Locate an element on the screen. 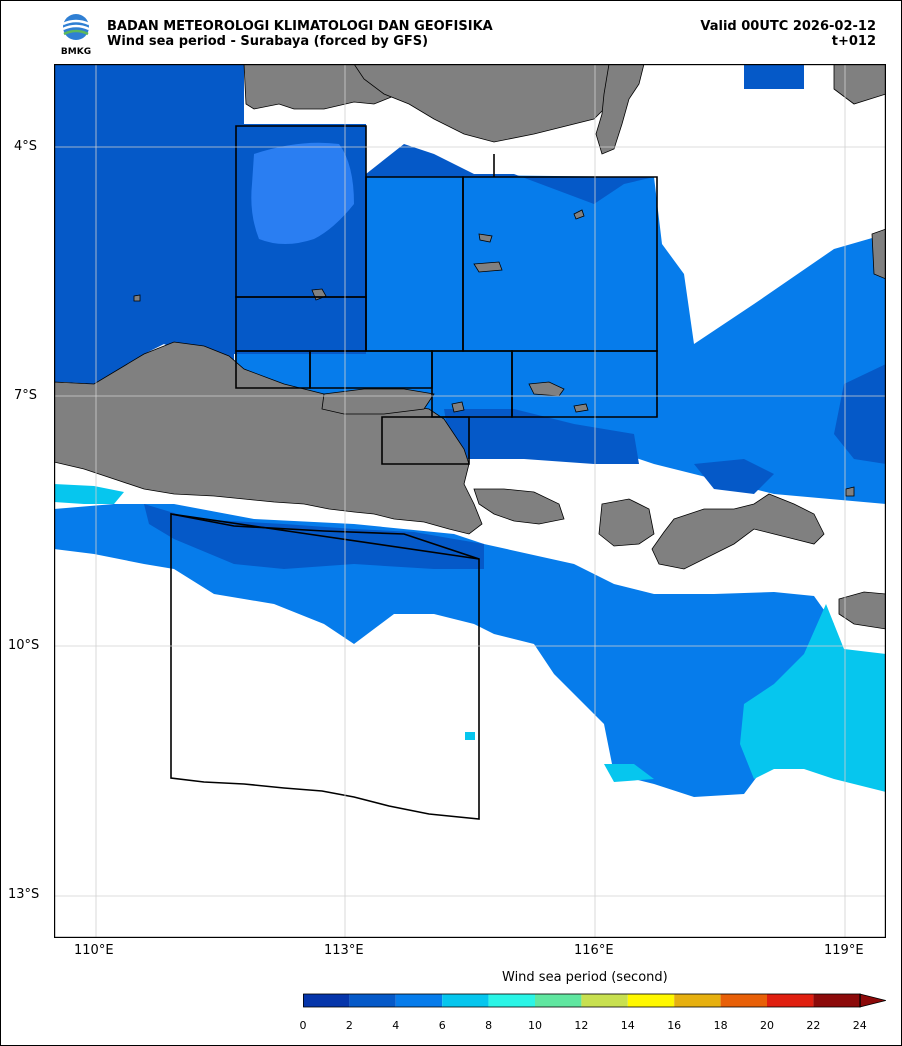  land-lombok is located at coordinates (626, 522).